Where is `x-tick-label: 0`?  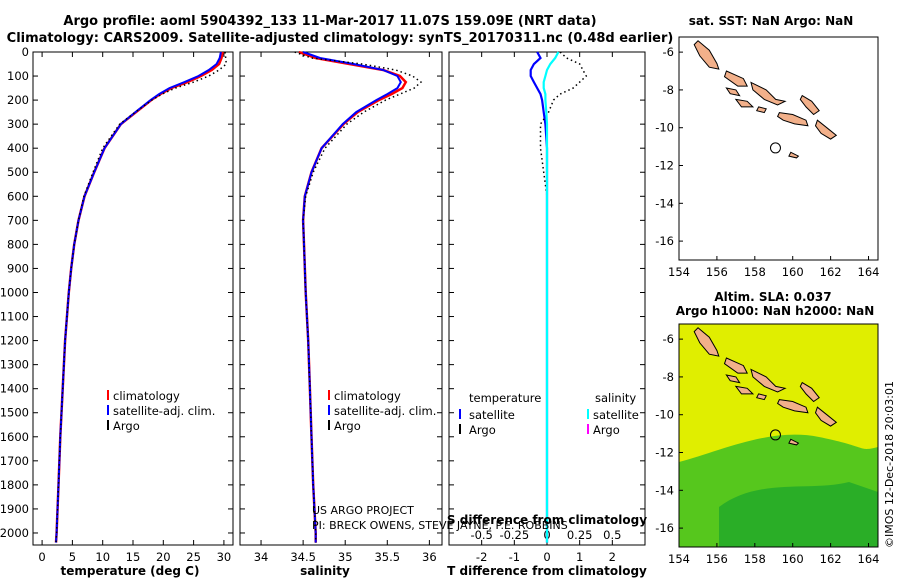 x-tick-label: 0 is located at coordinates (546, 557).